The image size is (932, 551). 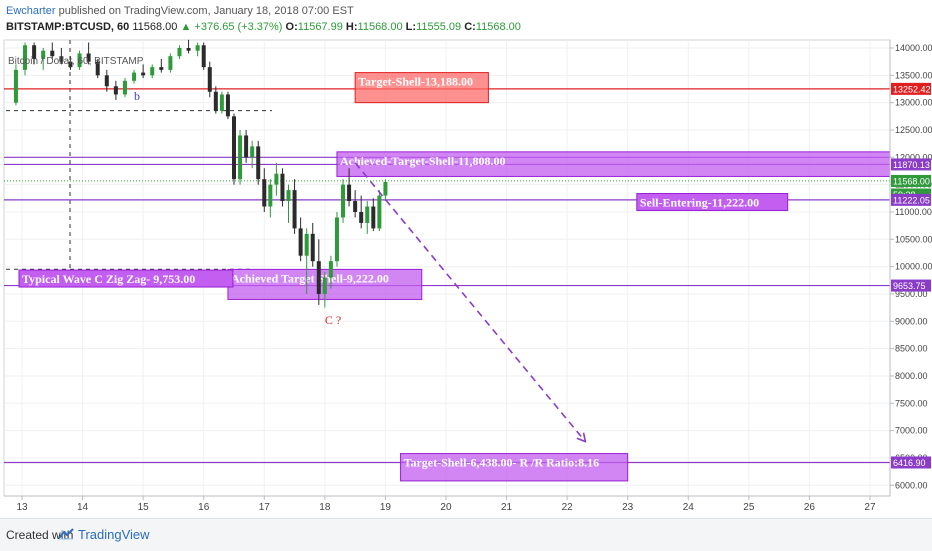 What do you see at coordinates (325, 507) in the screenshot?
I see `time-tick-label: 18` at bounding box center [325, 507].